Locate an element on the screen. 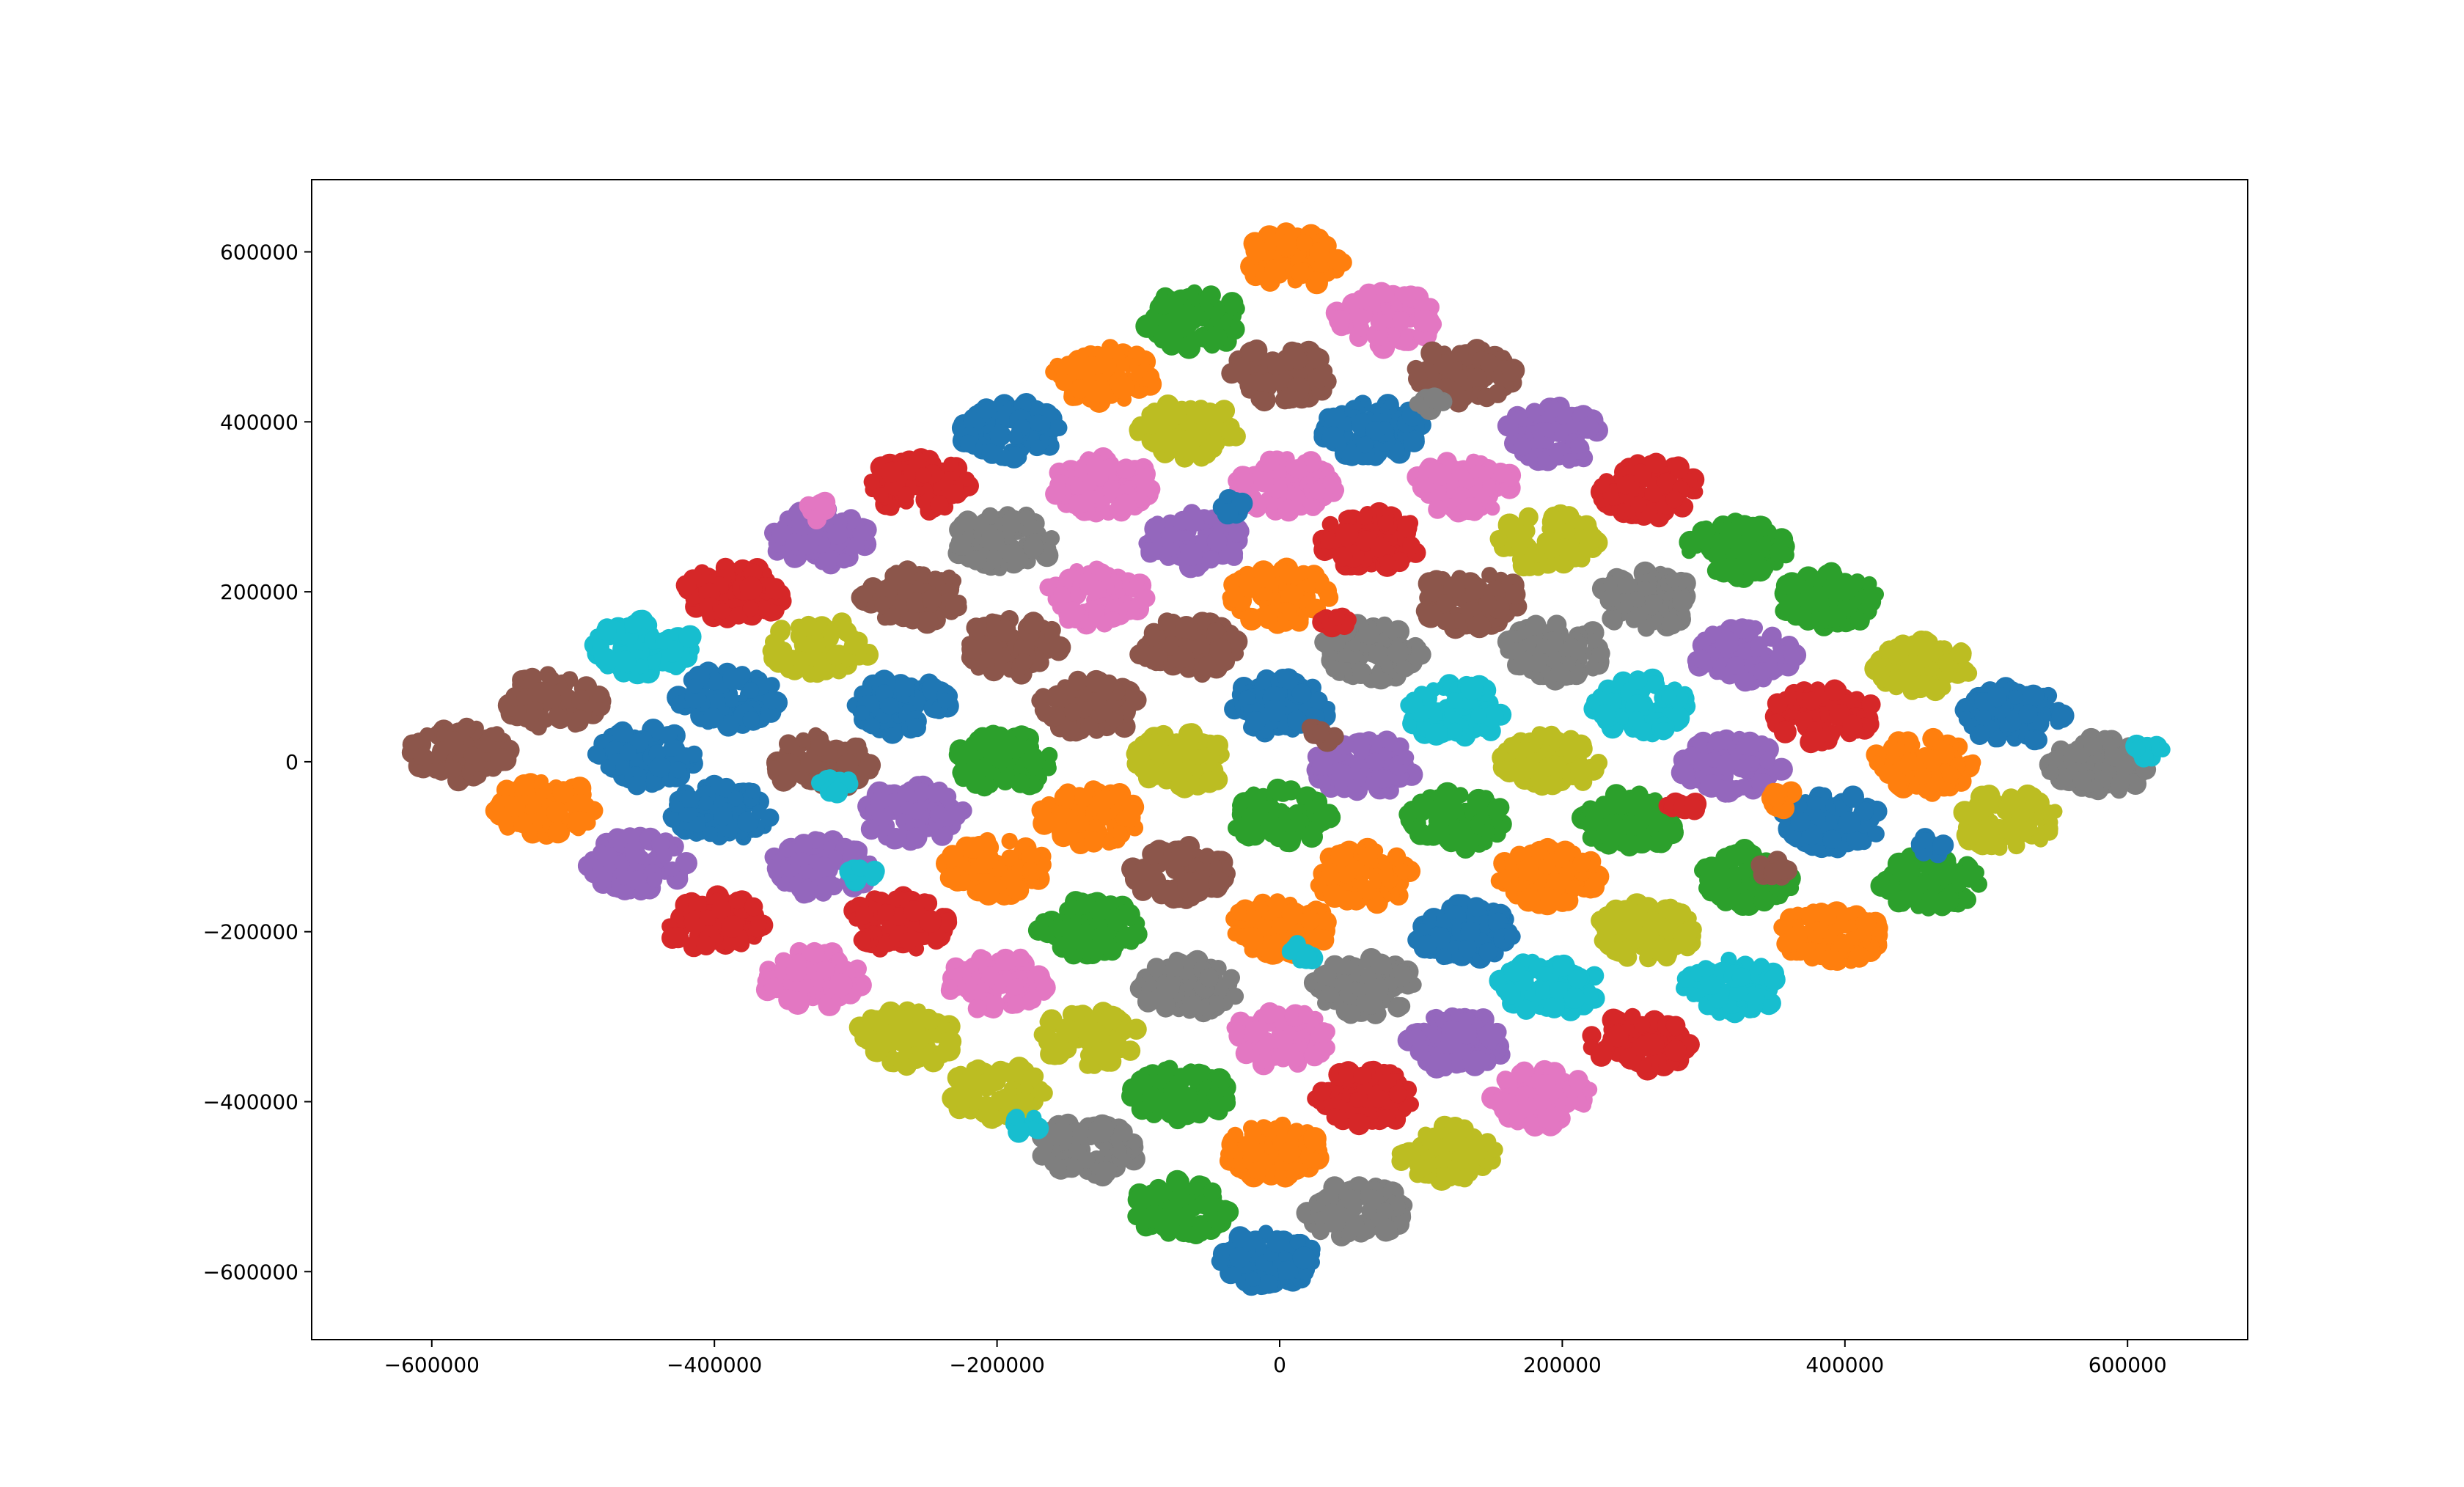  cluster-gray is located at coordinates (1003, 541).